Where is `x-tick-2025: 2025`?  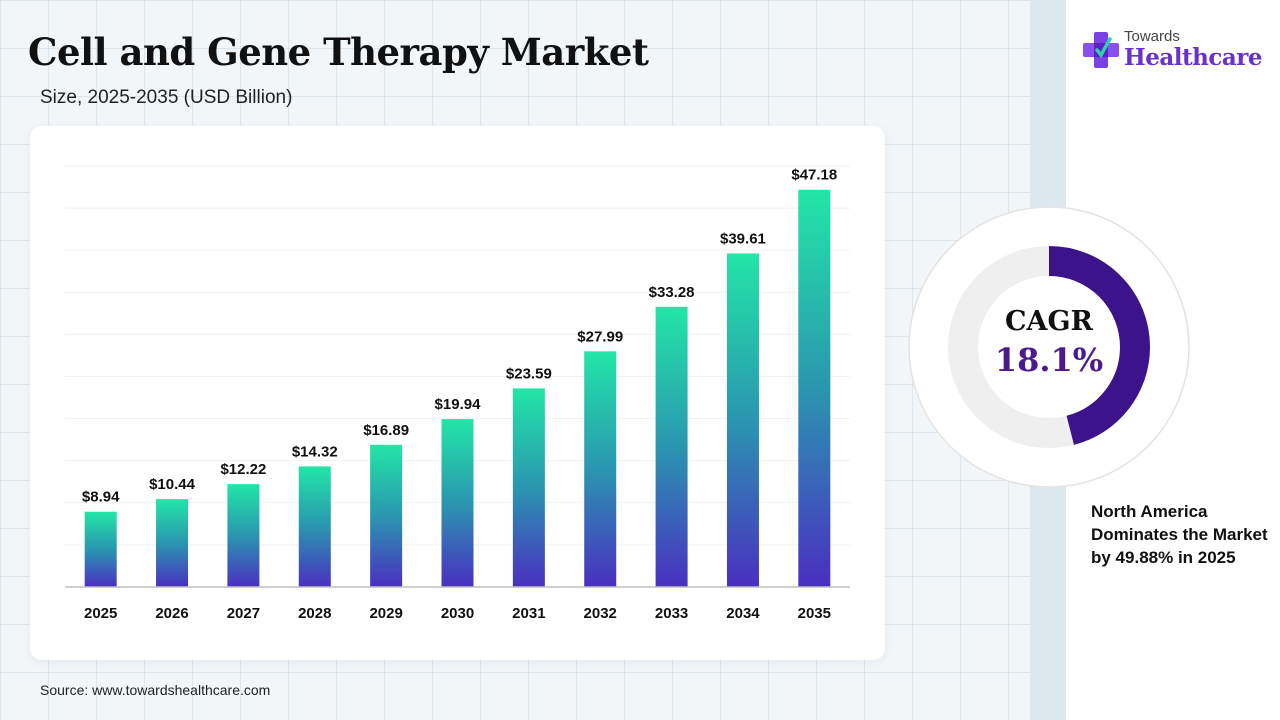
x-tick-2025: 2025 is located at coordinates (100, 613).